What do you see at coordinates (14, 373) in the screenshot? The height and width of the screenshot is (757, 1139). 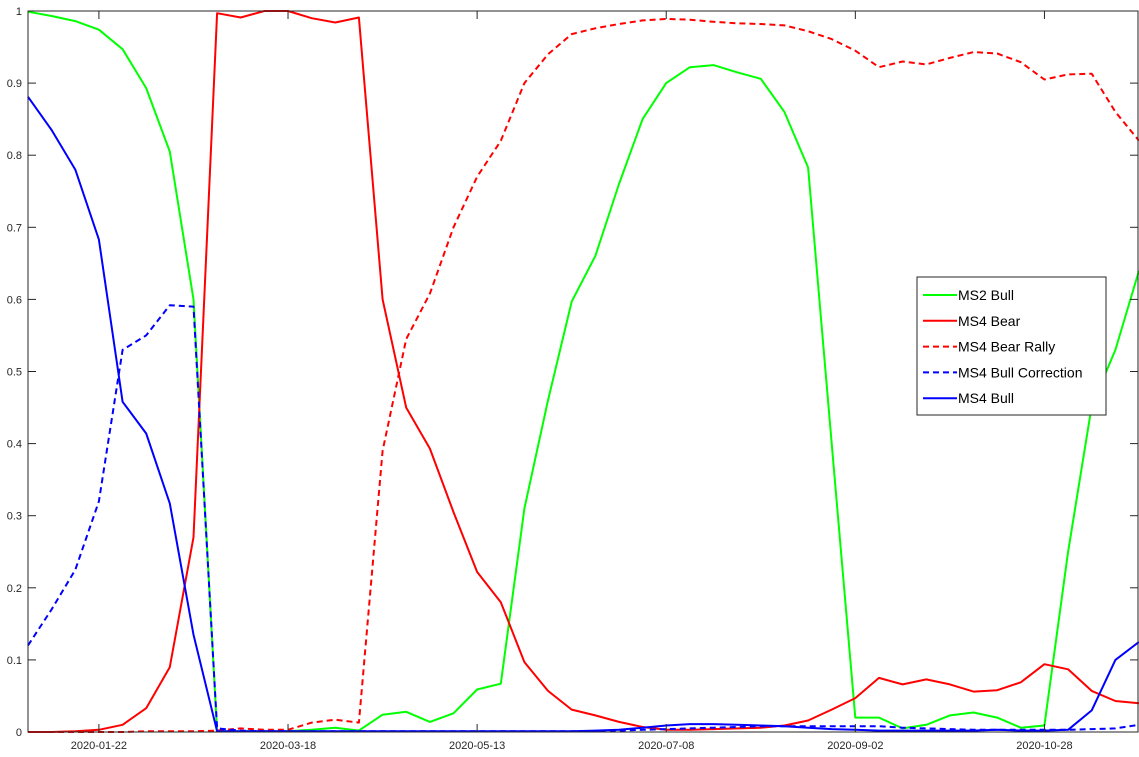 I see `y-tick-label: 0.5` at bounding box center [14, 373].